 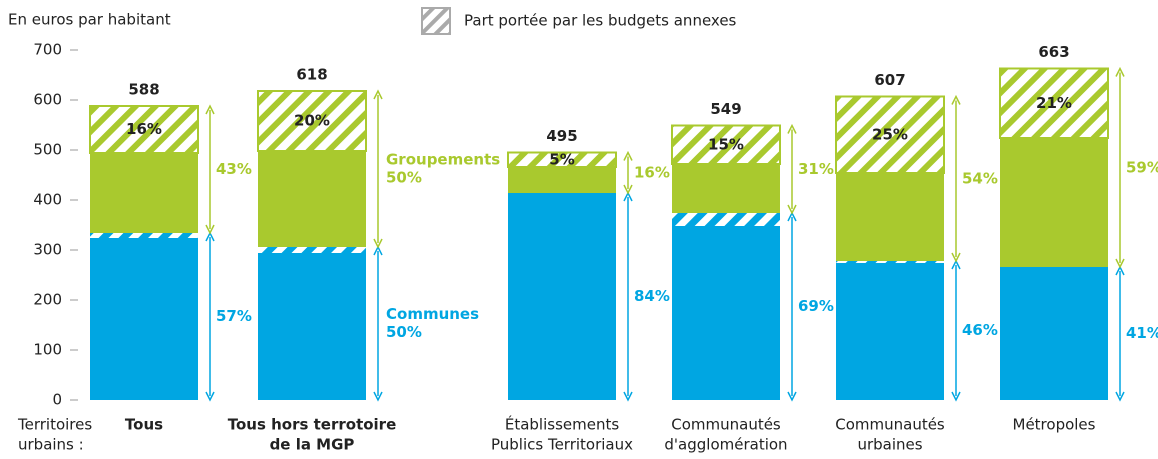 What do you see at coordinates (436, 21) in the screenshot?
I see `legend-swatch` at bounding box center [436, 21].